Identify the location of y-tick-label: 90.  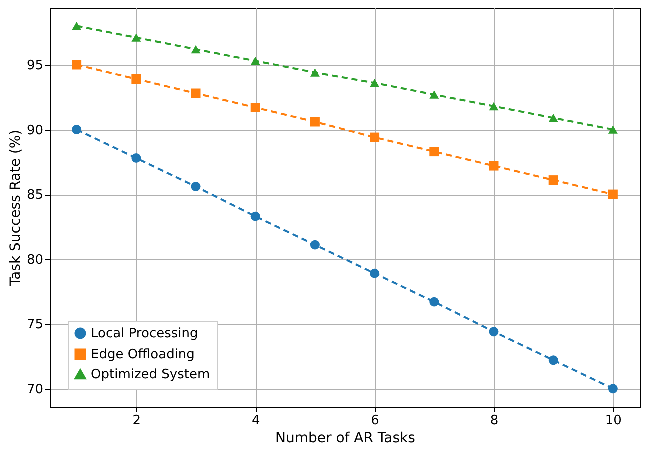
(35, 130).